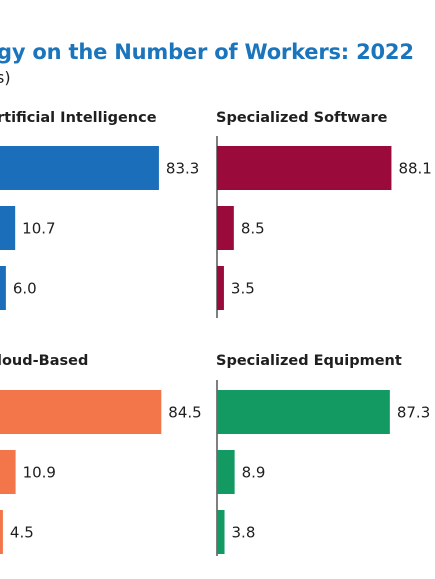  Describe the element at coordinates (254, 473) in the screenshot. I see `equipment-value-label-2: 8.9` at that location.